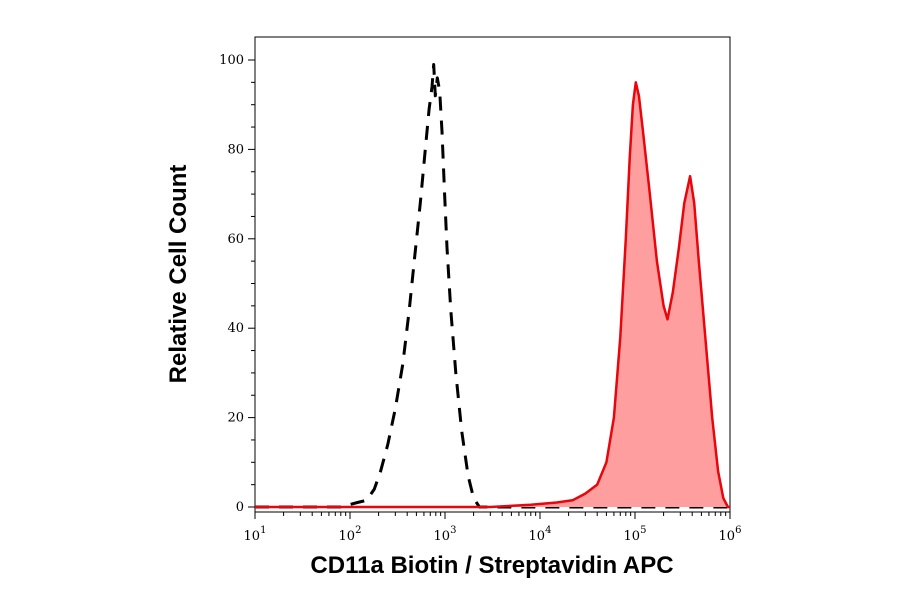 This screenshot has height=598, width=900. Describe the element at coordinates (445, 534) in the screenshot. I see `x-tick-label-3: 10³` at that location.